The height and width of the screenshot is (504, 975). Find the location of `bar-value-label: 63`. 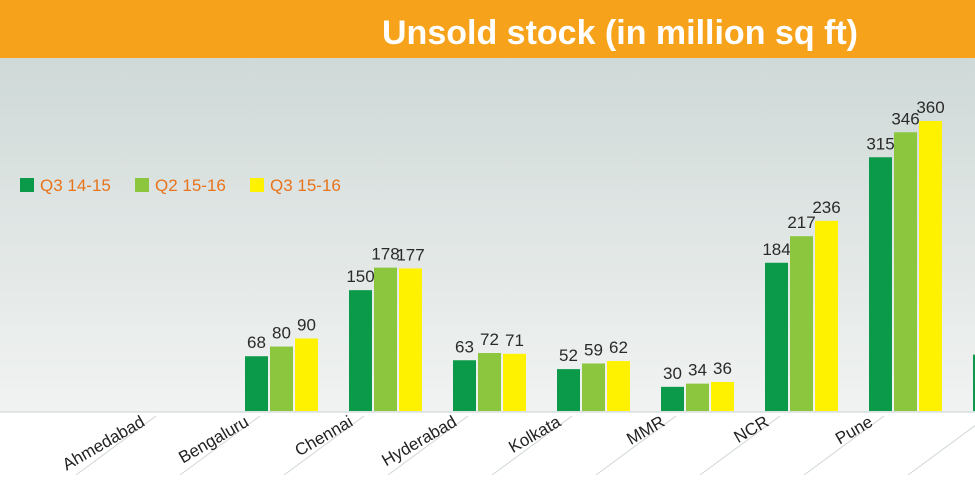

bar-value-label: 63 is located at coordinates (464, 346).